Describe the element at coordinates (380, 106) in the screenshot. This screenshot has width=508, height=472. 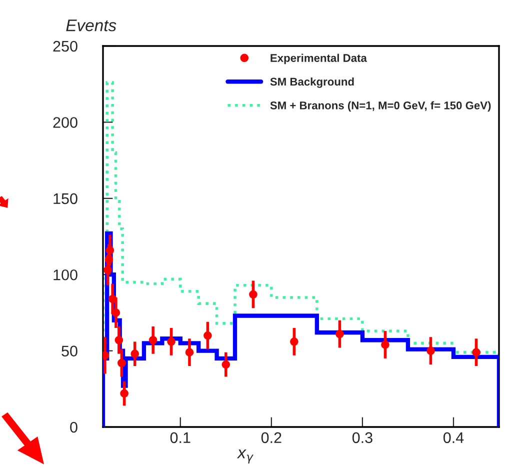
I see `legend-label: SM + Branons (N=1, M=0 GeV, f= 150 GeV)` at that location.